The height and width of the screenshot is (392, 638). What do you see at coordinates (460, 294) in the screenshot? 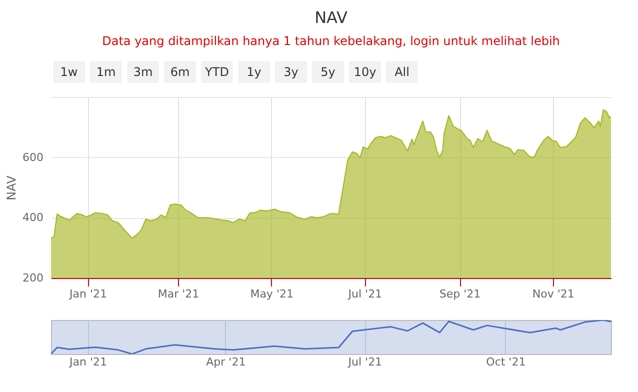
I see `x-tick-label: Sep '21` at bounding box center [460, 294].